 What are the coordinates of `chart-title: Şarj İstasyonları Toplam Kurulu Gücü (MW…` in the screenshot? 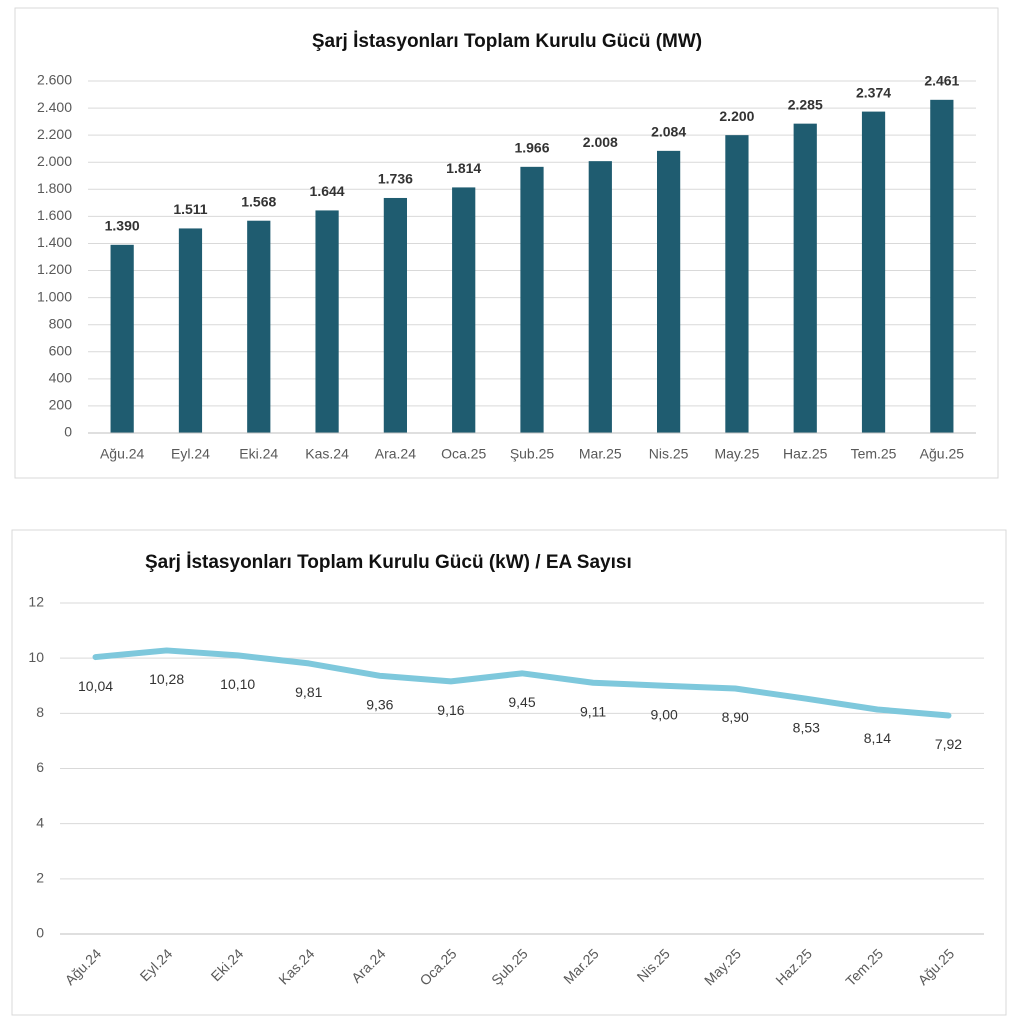 It's located at (507, 41).